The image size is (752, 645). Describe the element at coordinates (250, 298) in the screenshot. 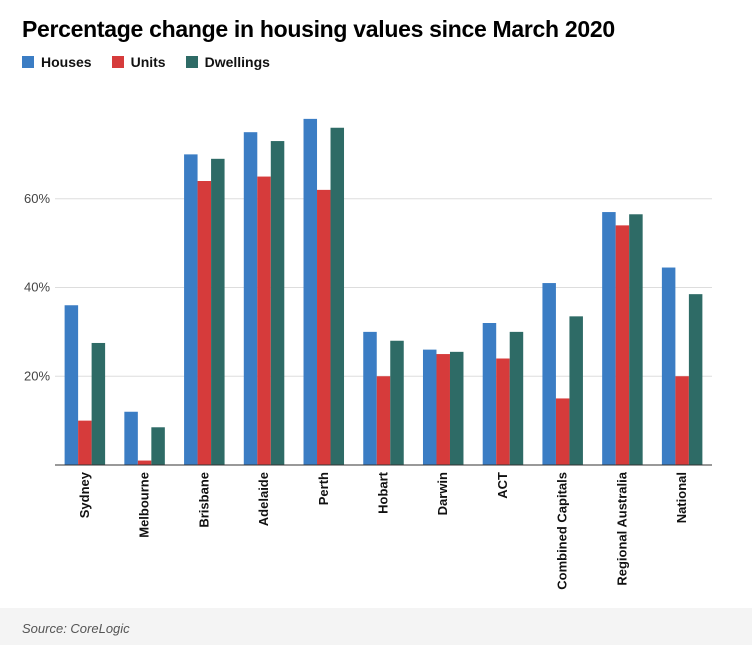

I see `bar-adelaide-houses` at that location.